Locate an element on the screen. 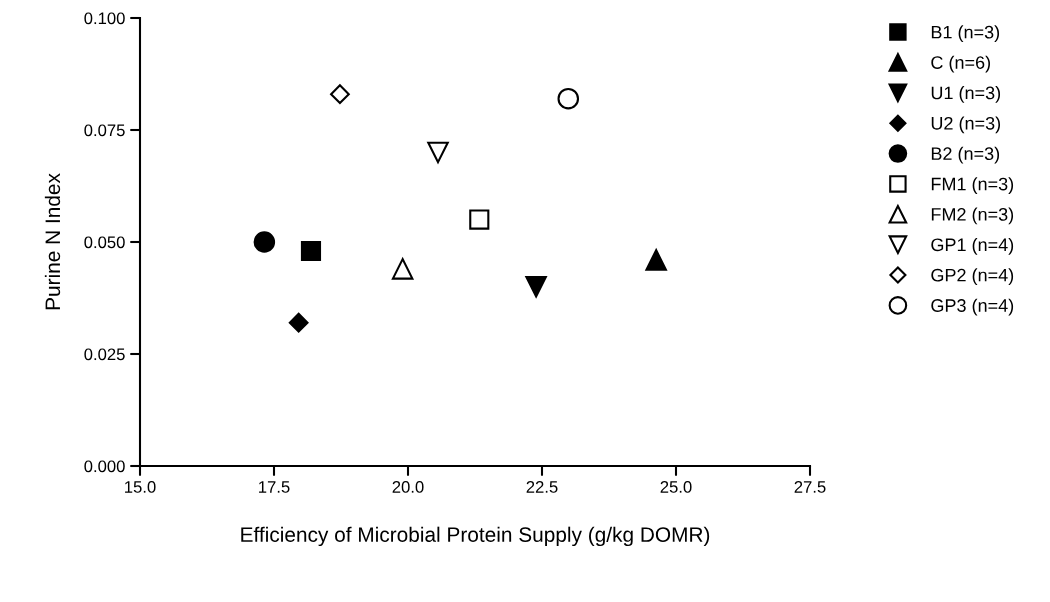 Image resolution: width=1050 pixels, height=602 pixels. legend-label: B1 (n=3) is located at coordinates (965, 34).